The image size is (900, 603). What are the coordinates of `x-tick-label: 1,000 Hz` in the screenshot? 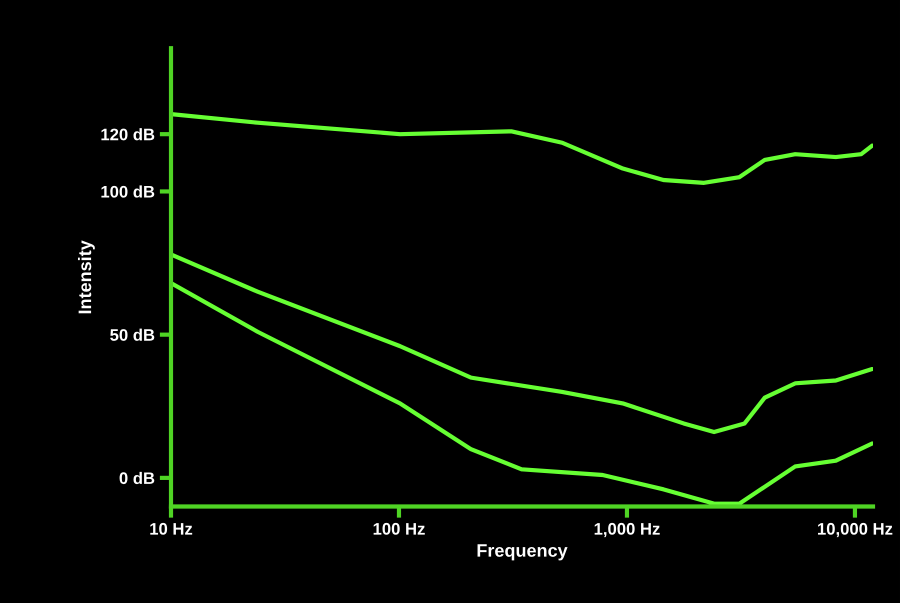 It's located at (627, 530).